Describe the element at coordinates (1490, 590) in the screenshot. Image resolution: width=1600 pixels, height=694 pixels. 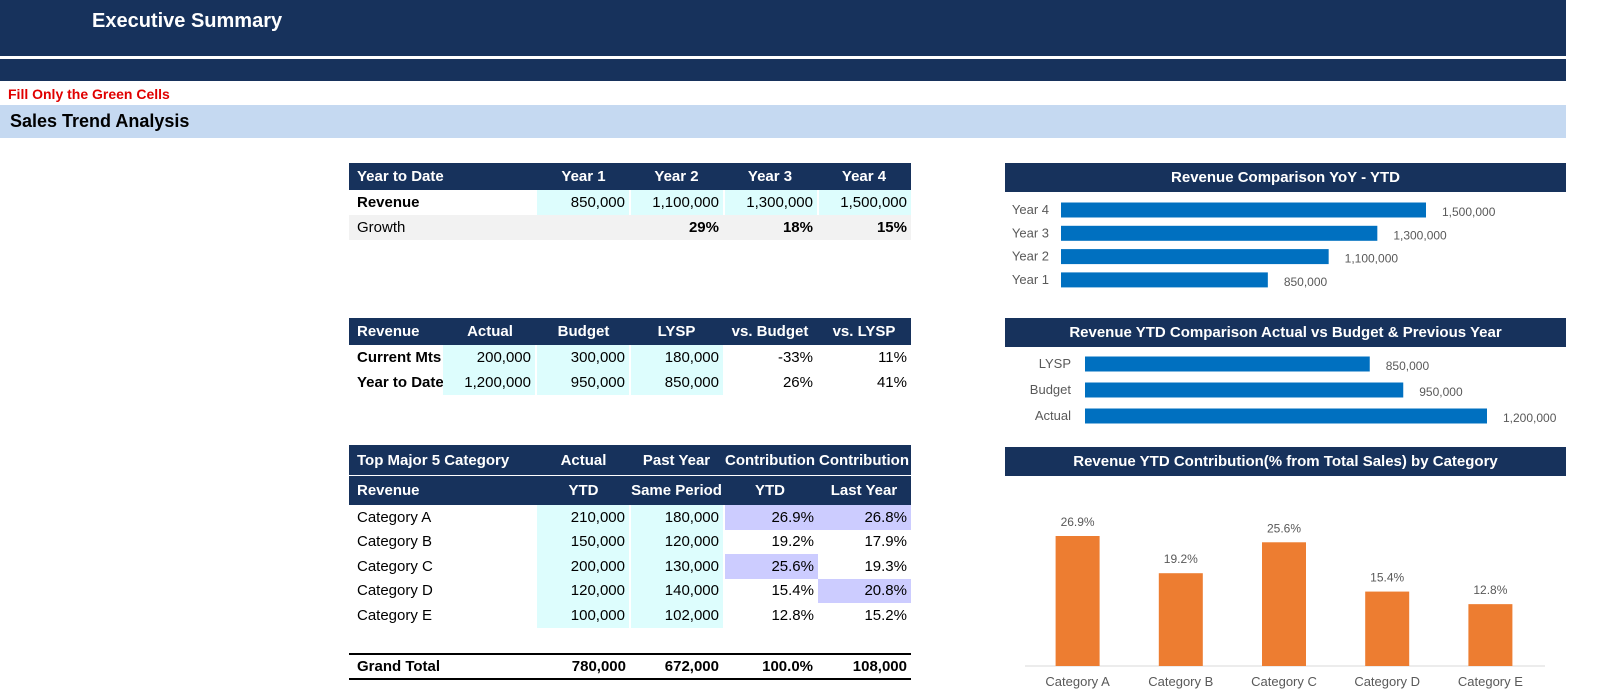
I see `data-label: 12.8%` at that location.